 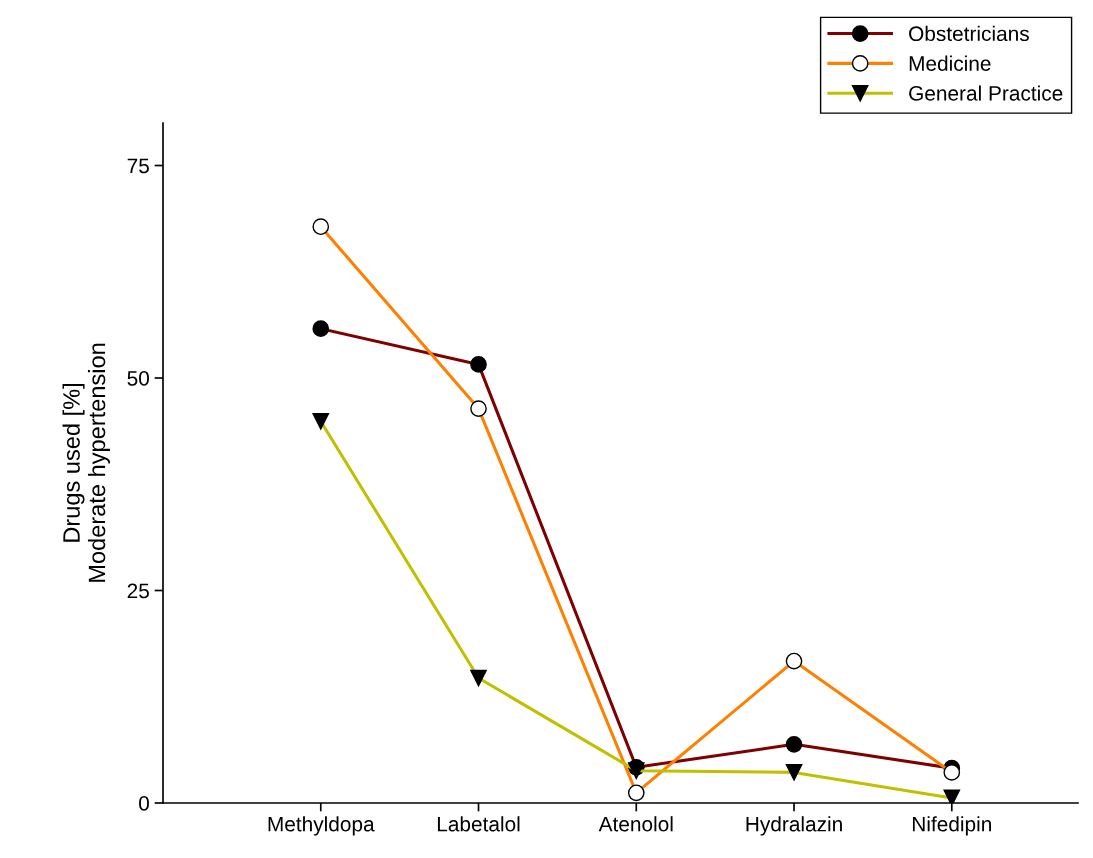 I want to click on x-tick-label: Methyldopa, so click(x=321, y=826).